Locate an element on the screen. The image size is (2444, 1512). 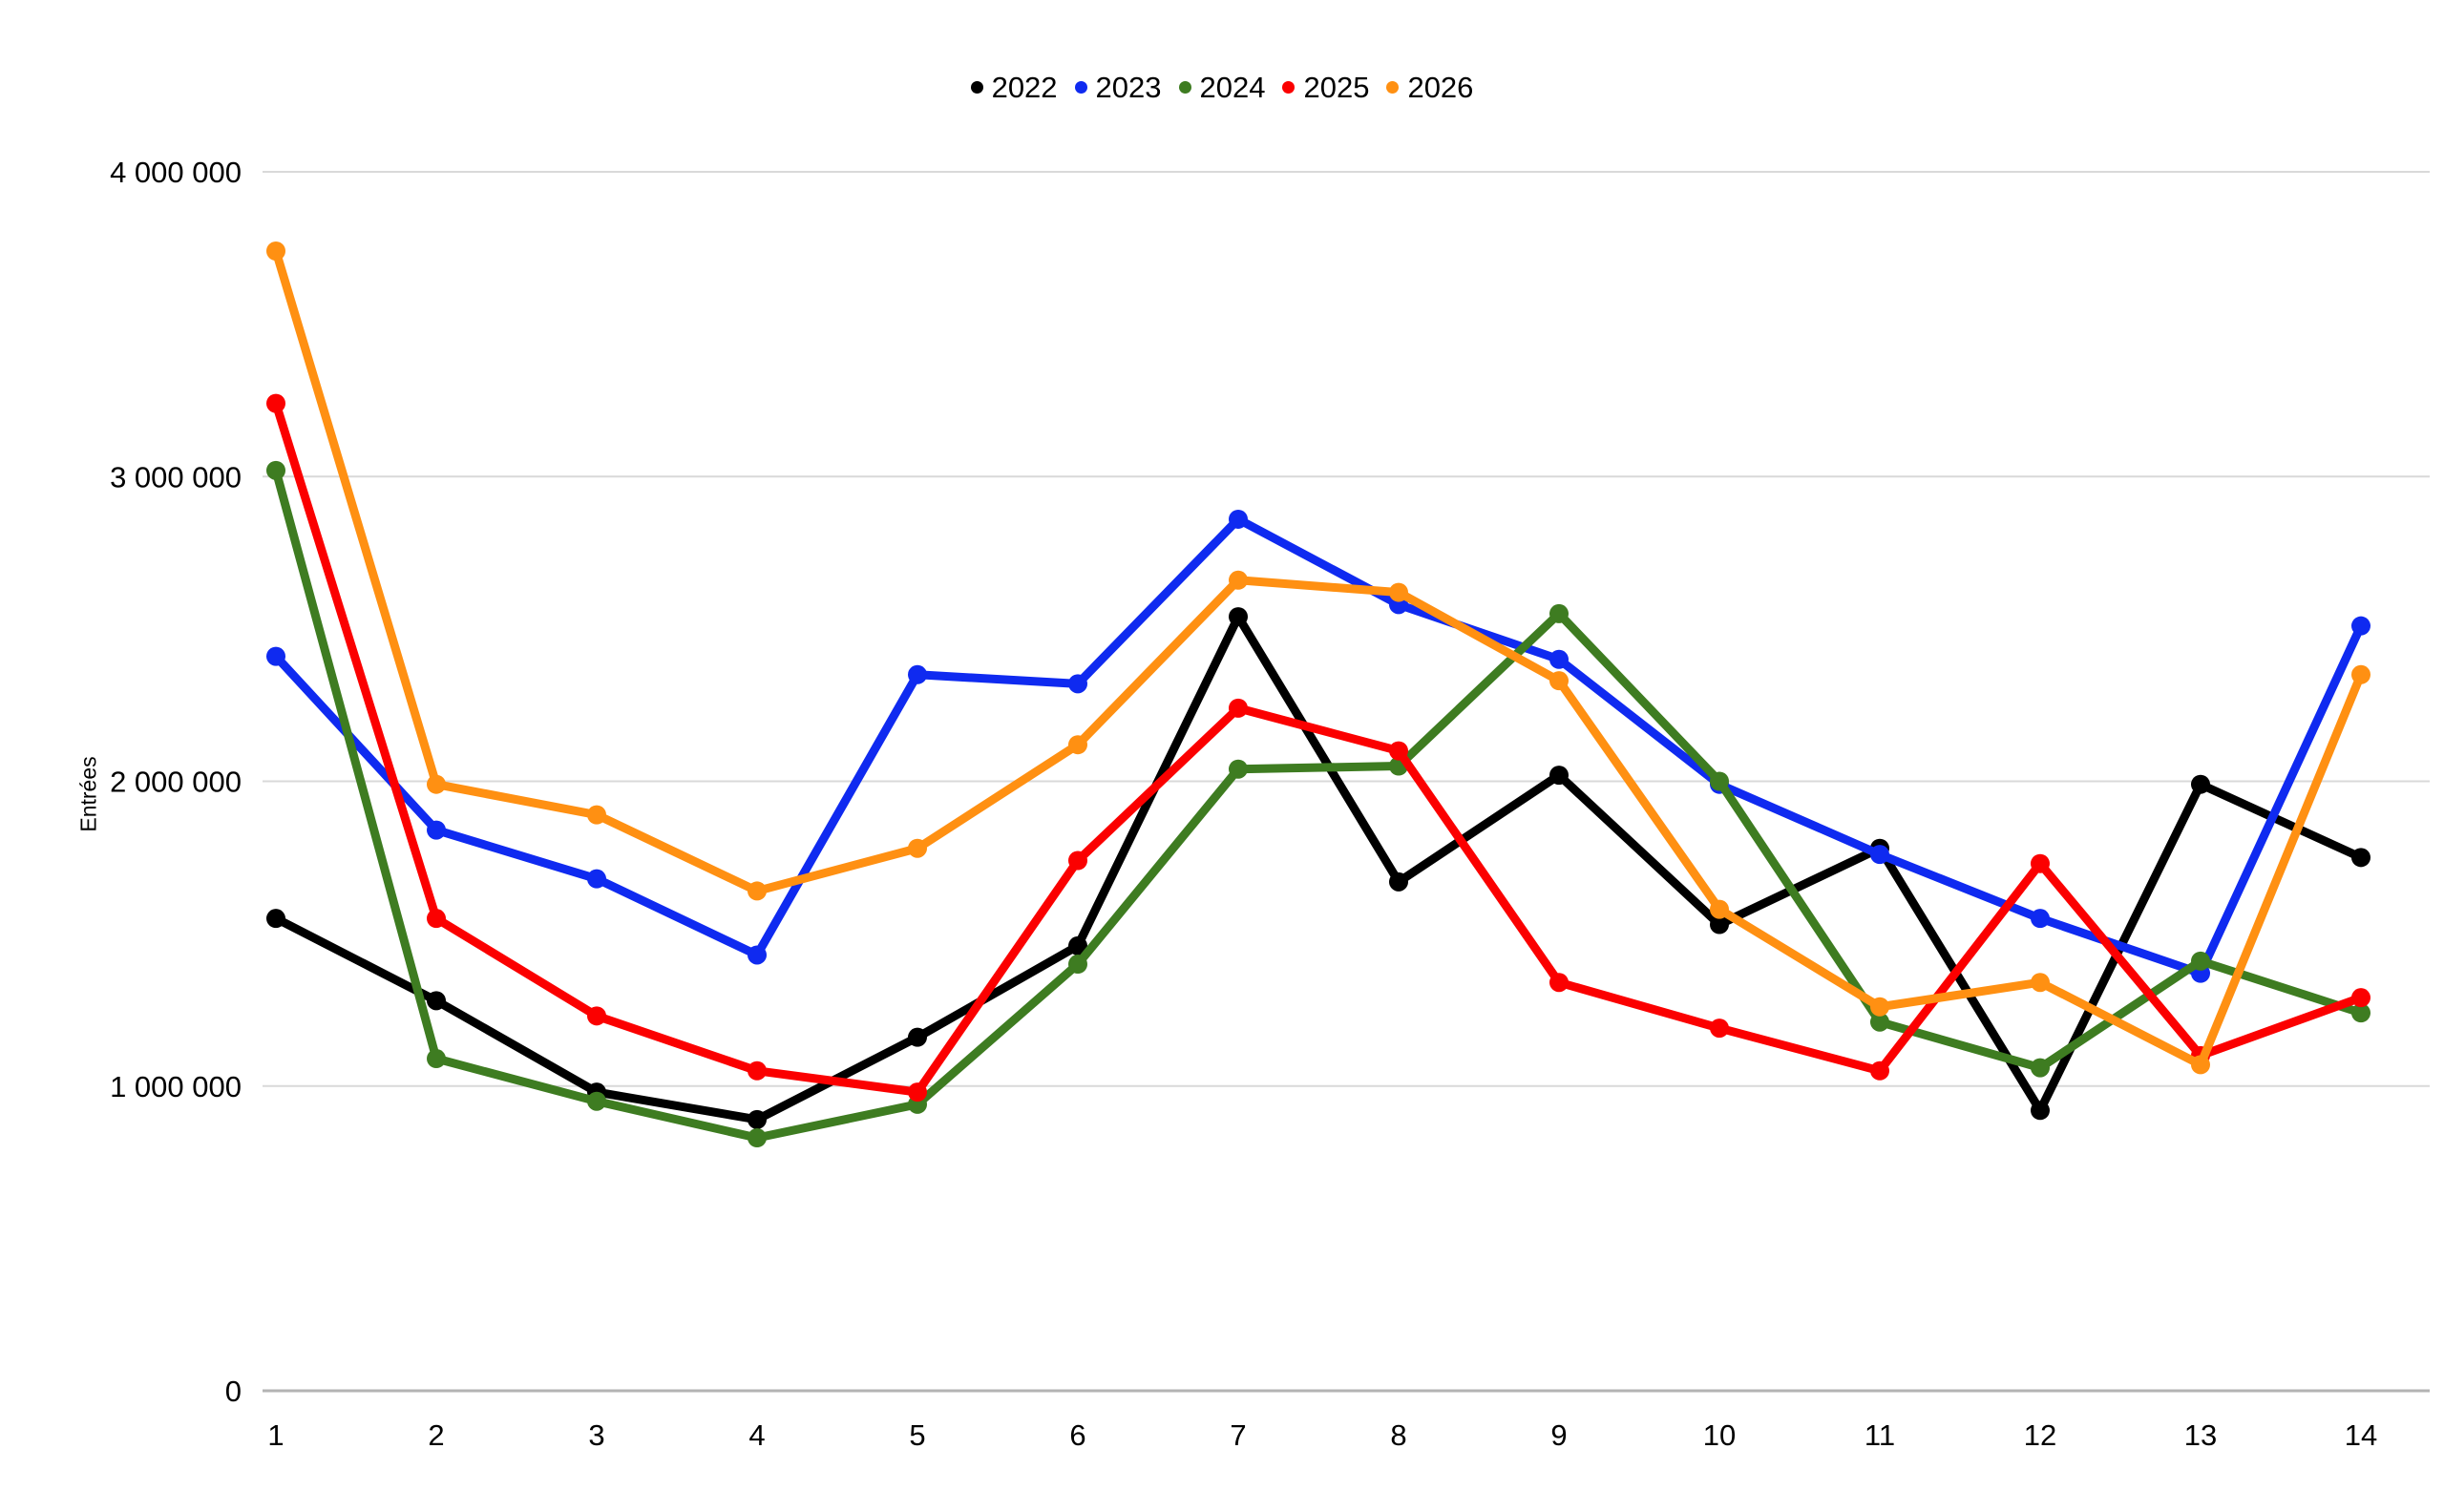
legend-label: 2024 is located at coordinates (1233, 88).